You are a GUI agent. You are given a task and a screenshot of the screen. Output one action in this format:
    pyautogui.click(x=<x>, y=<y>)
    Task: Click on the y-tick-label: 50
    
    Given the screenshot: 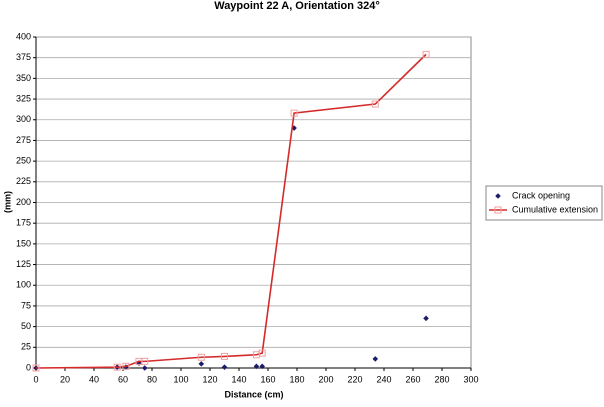 What is the action you would take?
    pyautogui.click(x=26, y=326)
    